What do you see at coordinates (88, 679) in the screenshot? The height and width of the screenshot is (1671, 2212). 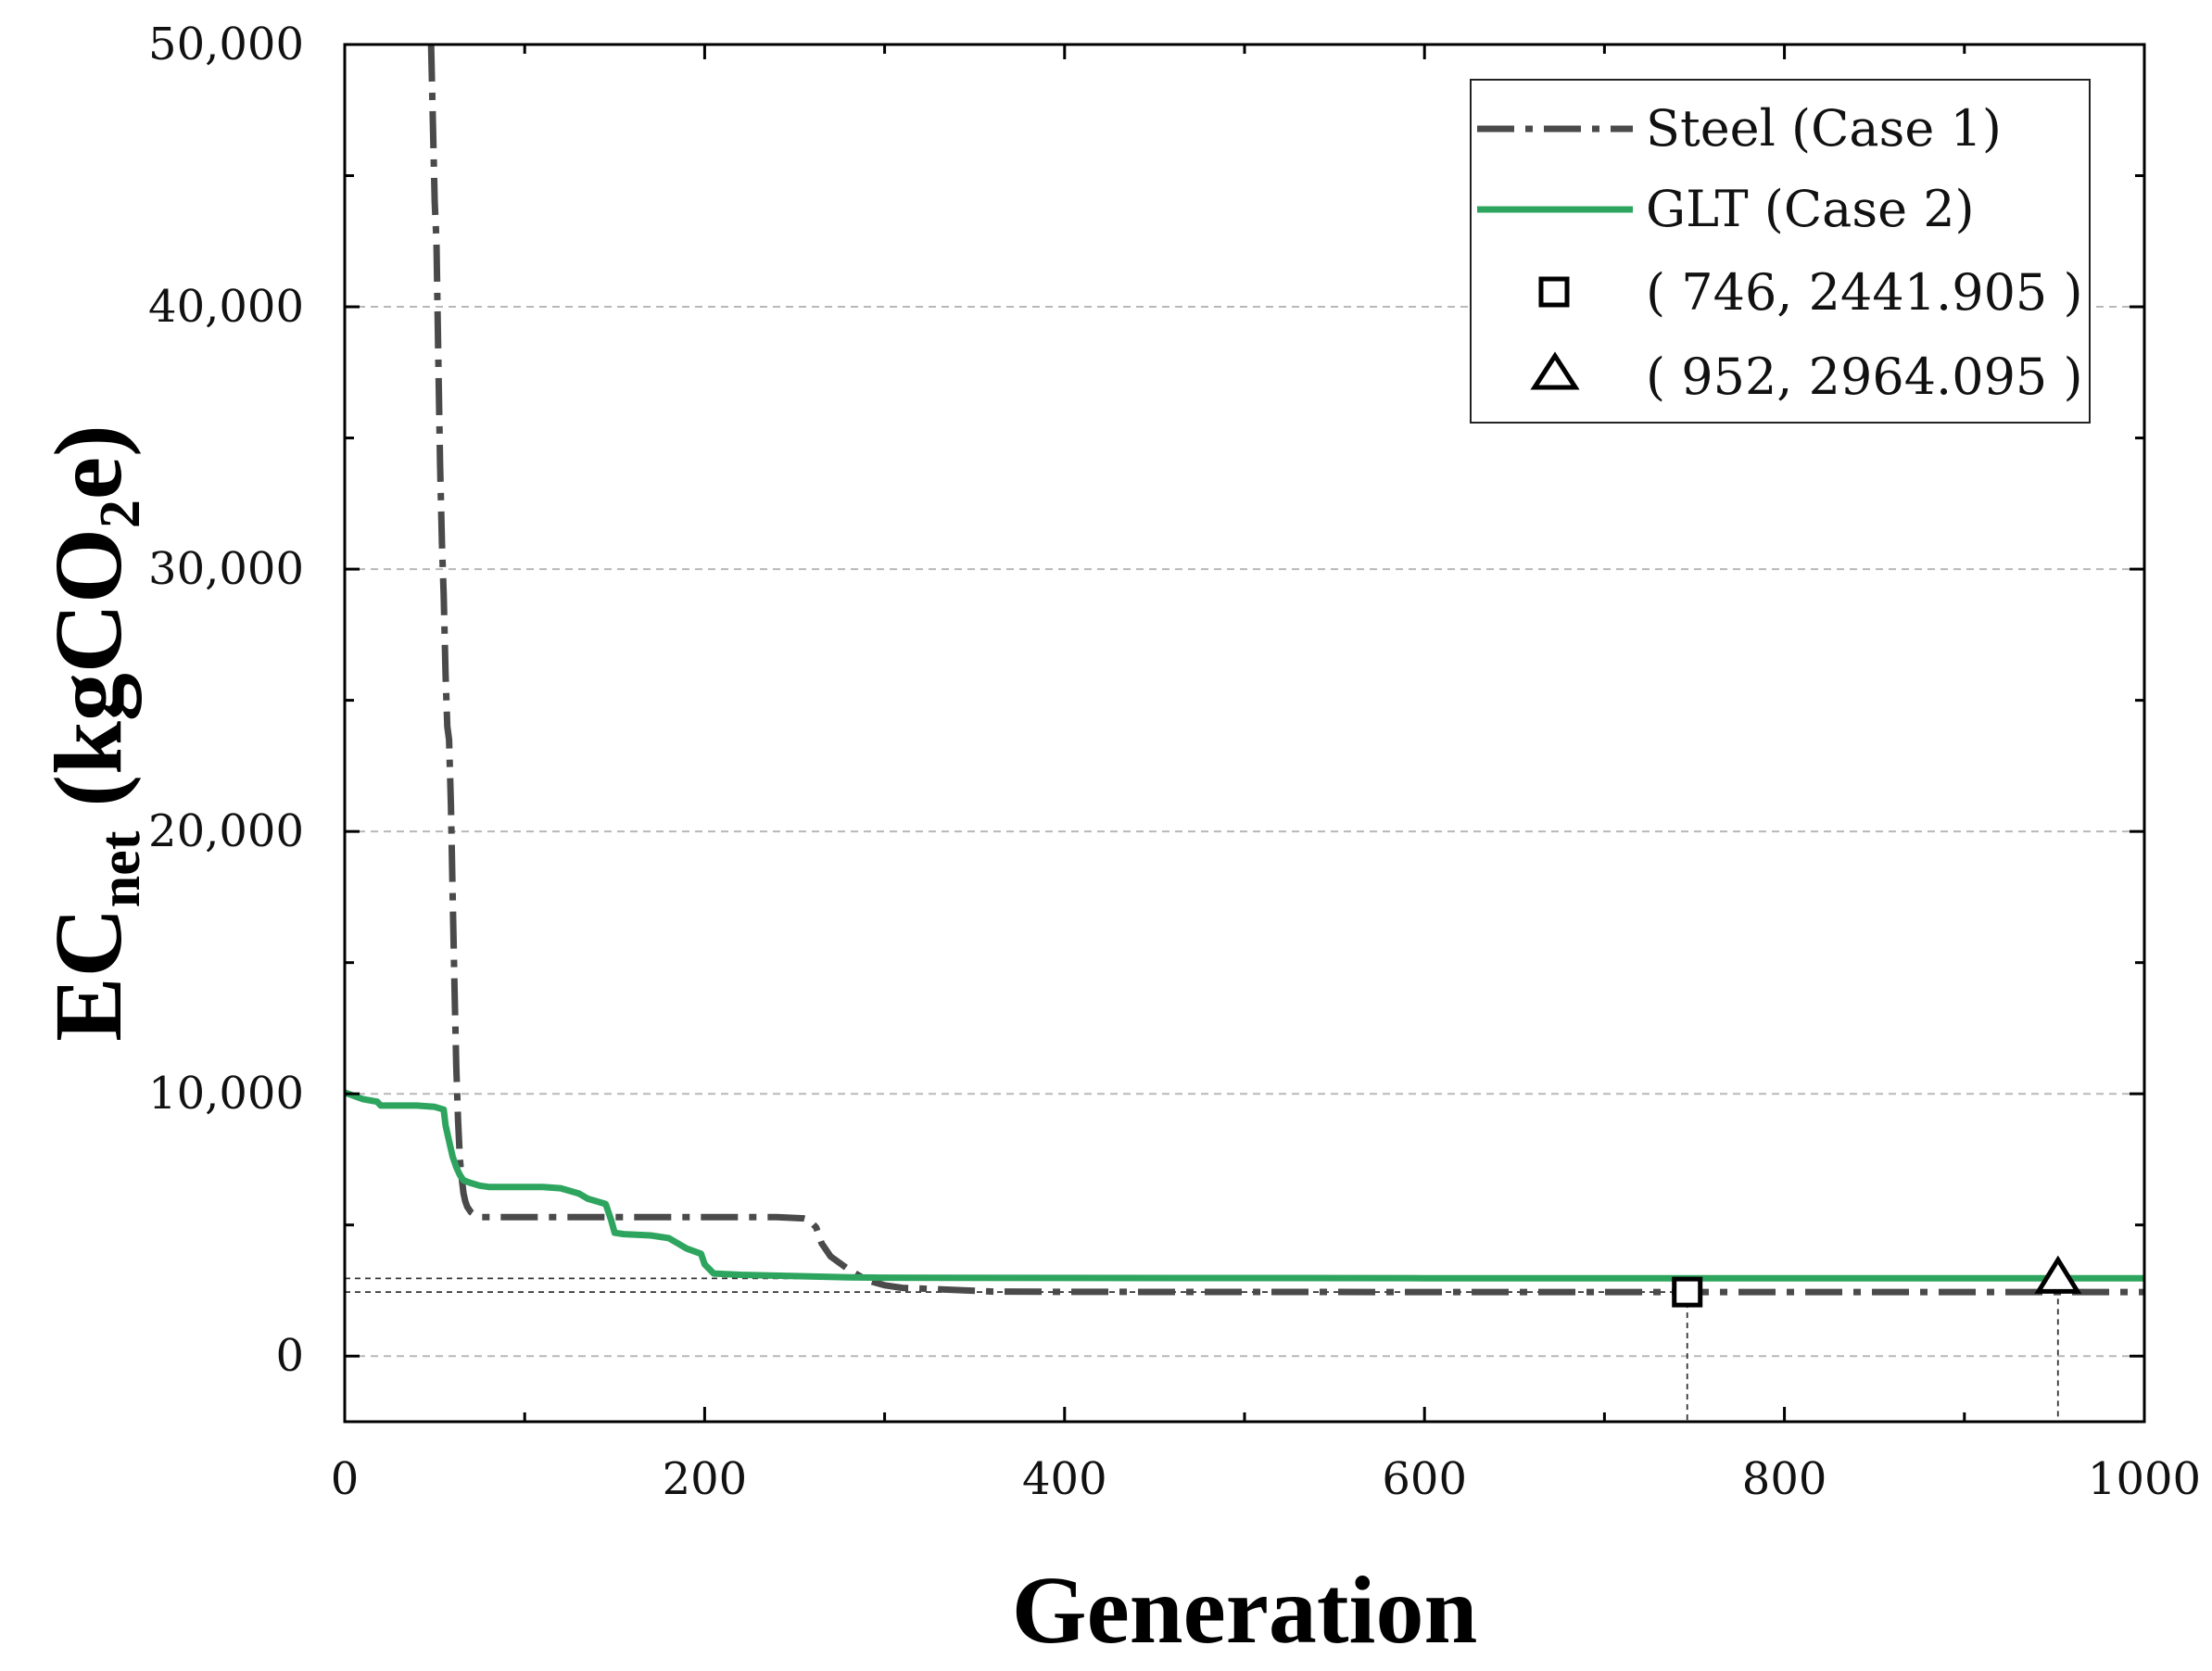 I see `y-axis-title-unit: (kgCO` at bounding box center [88, 679].